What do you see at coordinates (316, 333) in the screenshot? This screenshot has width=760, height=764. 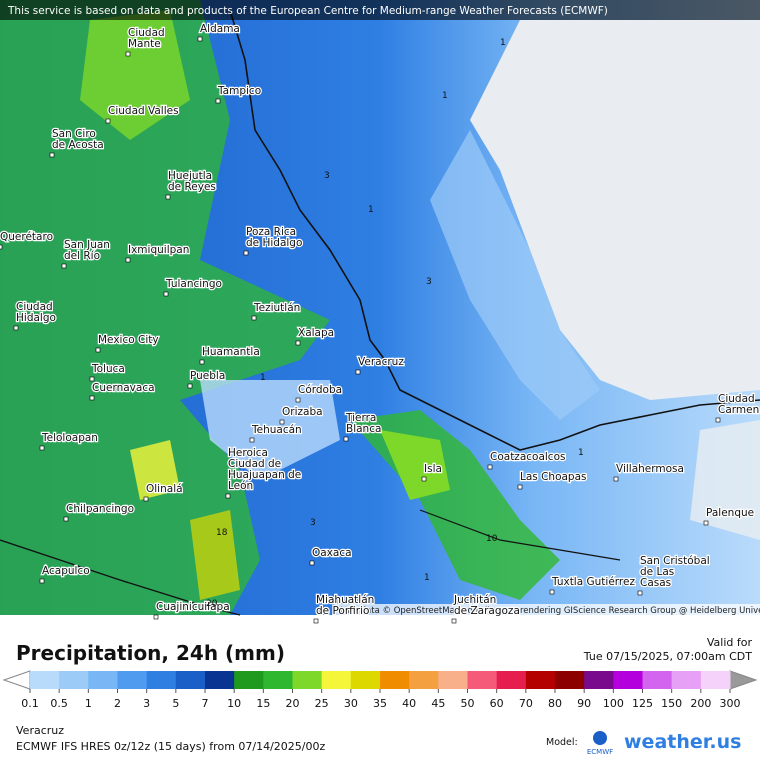 I see `city-label: Xalapa` at bounding box center [316, 333].